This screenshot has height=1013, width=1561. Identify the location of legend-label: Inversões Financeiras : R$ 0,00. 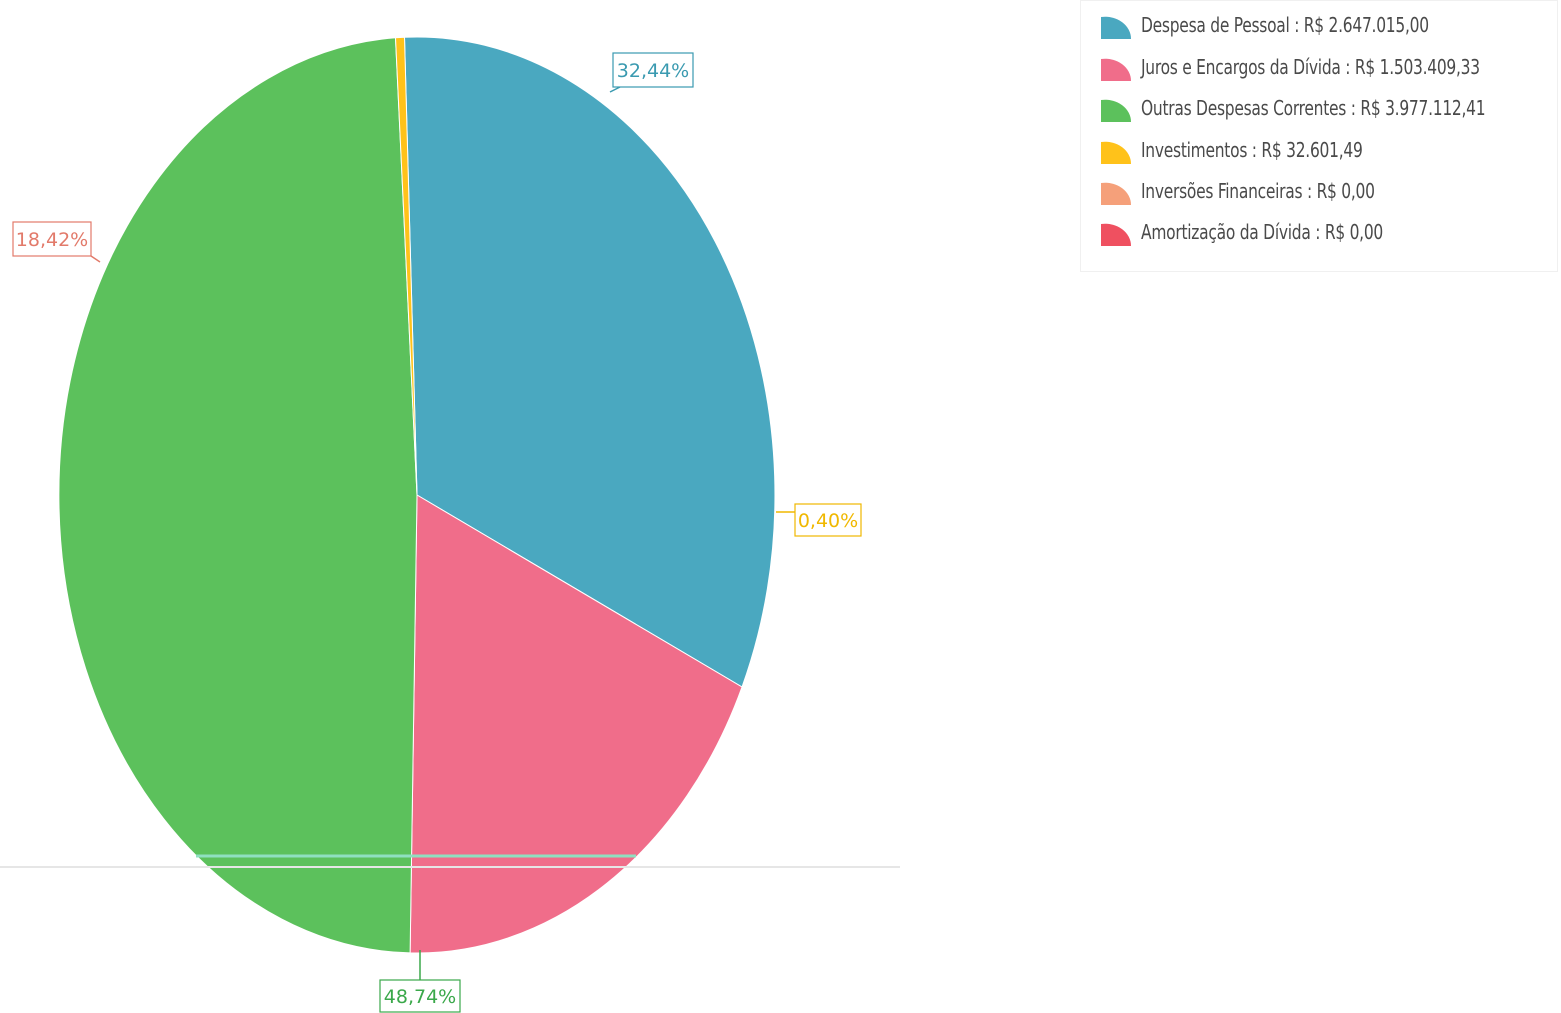
(1258, 191).